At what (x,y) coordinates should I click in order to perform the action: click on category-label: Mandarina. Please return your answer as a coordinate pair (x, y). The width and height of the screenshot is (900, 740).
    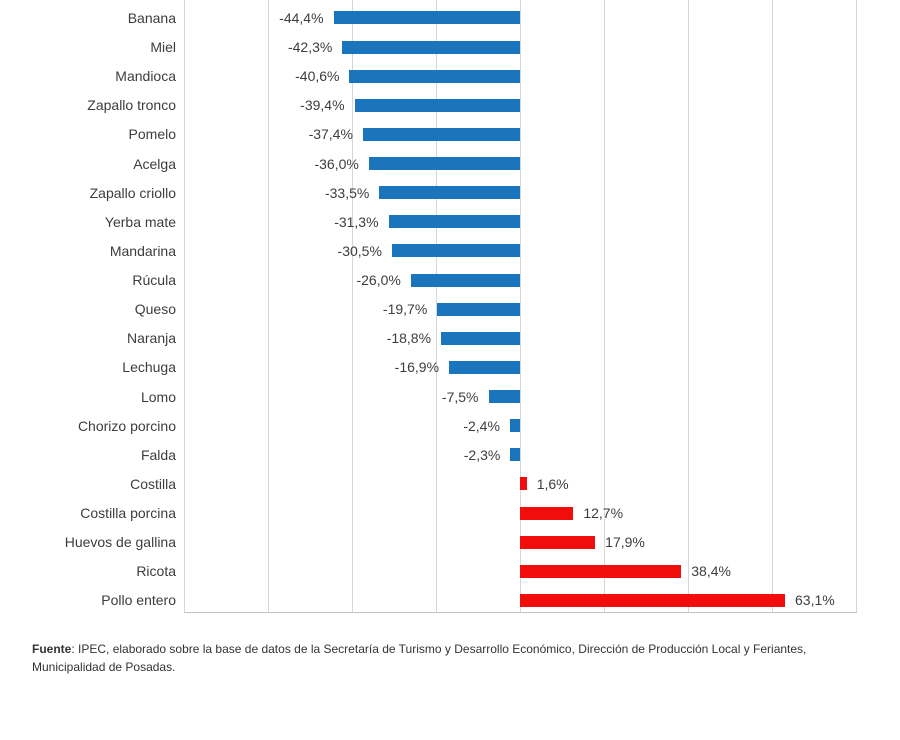
    Looking at the image, I should click on (142, 250).